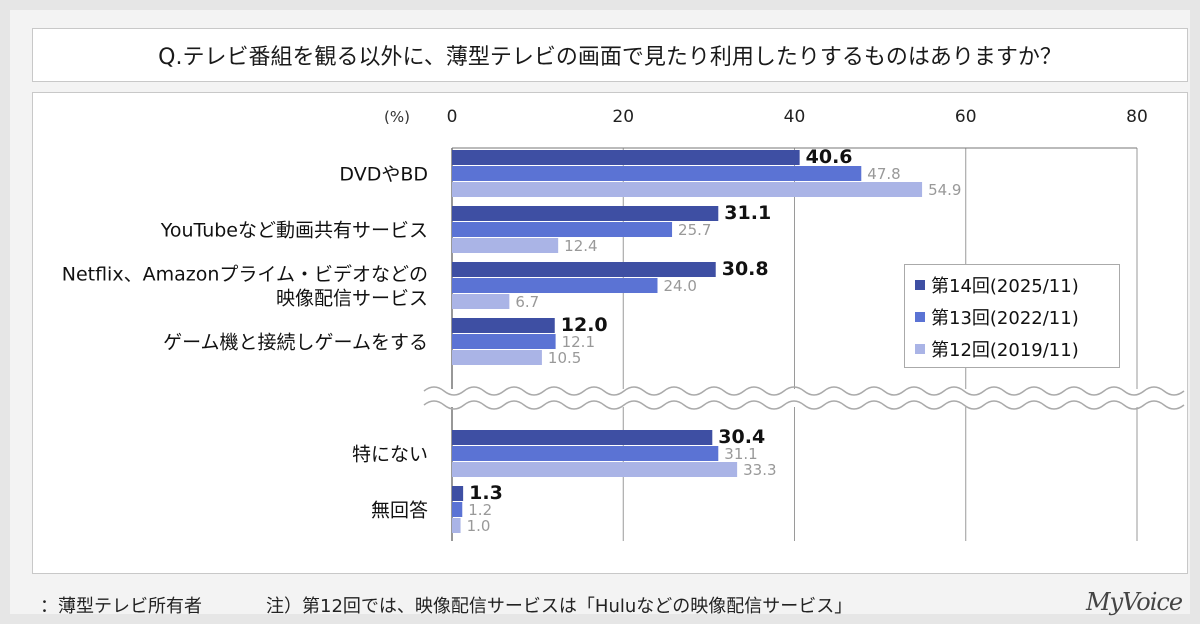 Image resolution: width=1200 pixels, height=624 pixels. I want to click on category-label: YouTubeなど動画共有サービス, so click(294, 231).